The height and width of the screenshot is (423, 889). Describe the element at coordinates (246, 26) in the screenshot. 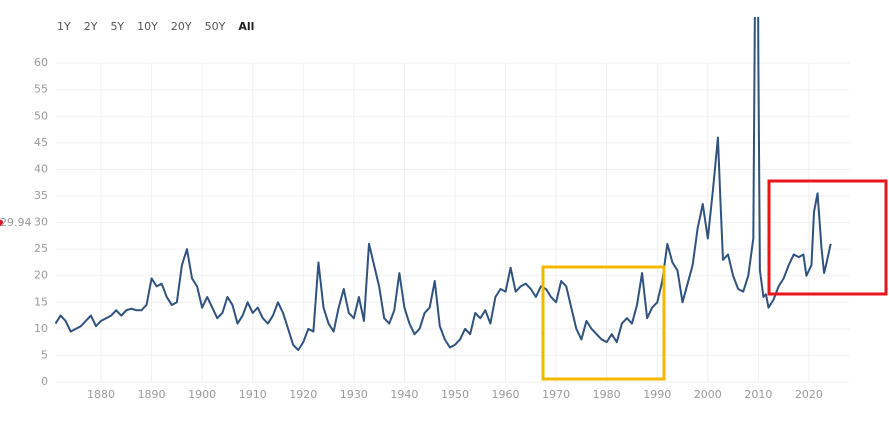

I see `range-button: All` at that location.